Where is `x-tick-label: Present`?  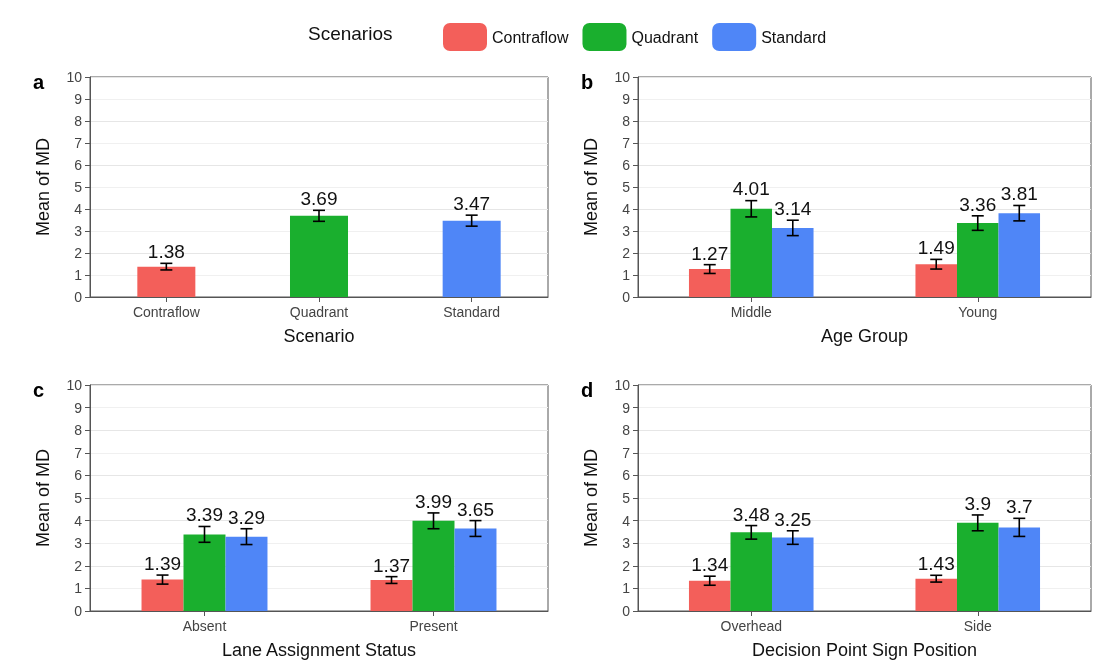 x-tick-label: Present is located at coordinates (433, 626).